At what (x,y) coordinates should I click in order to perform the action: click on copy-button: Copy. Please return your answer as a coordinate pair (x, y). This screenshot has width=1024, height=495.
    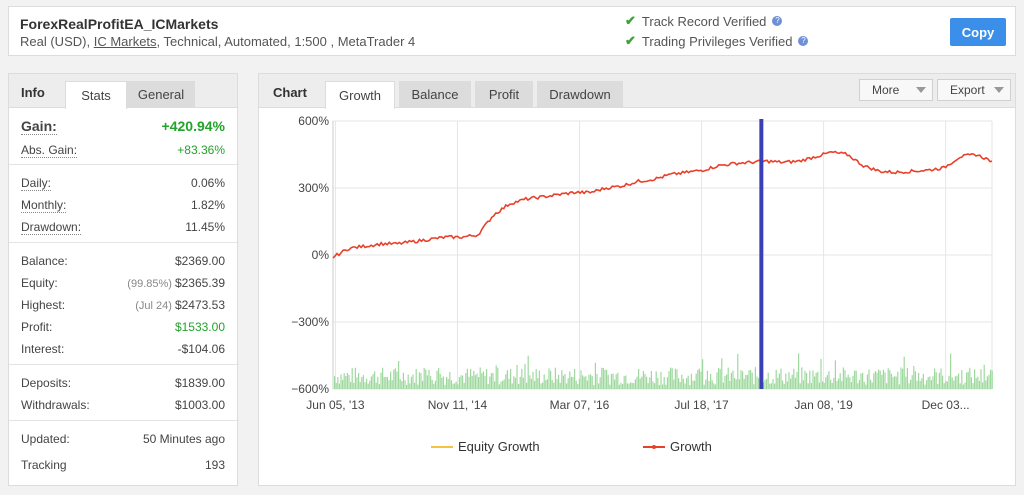
    Looking at the image, I should click on (978, 32).